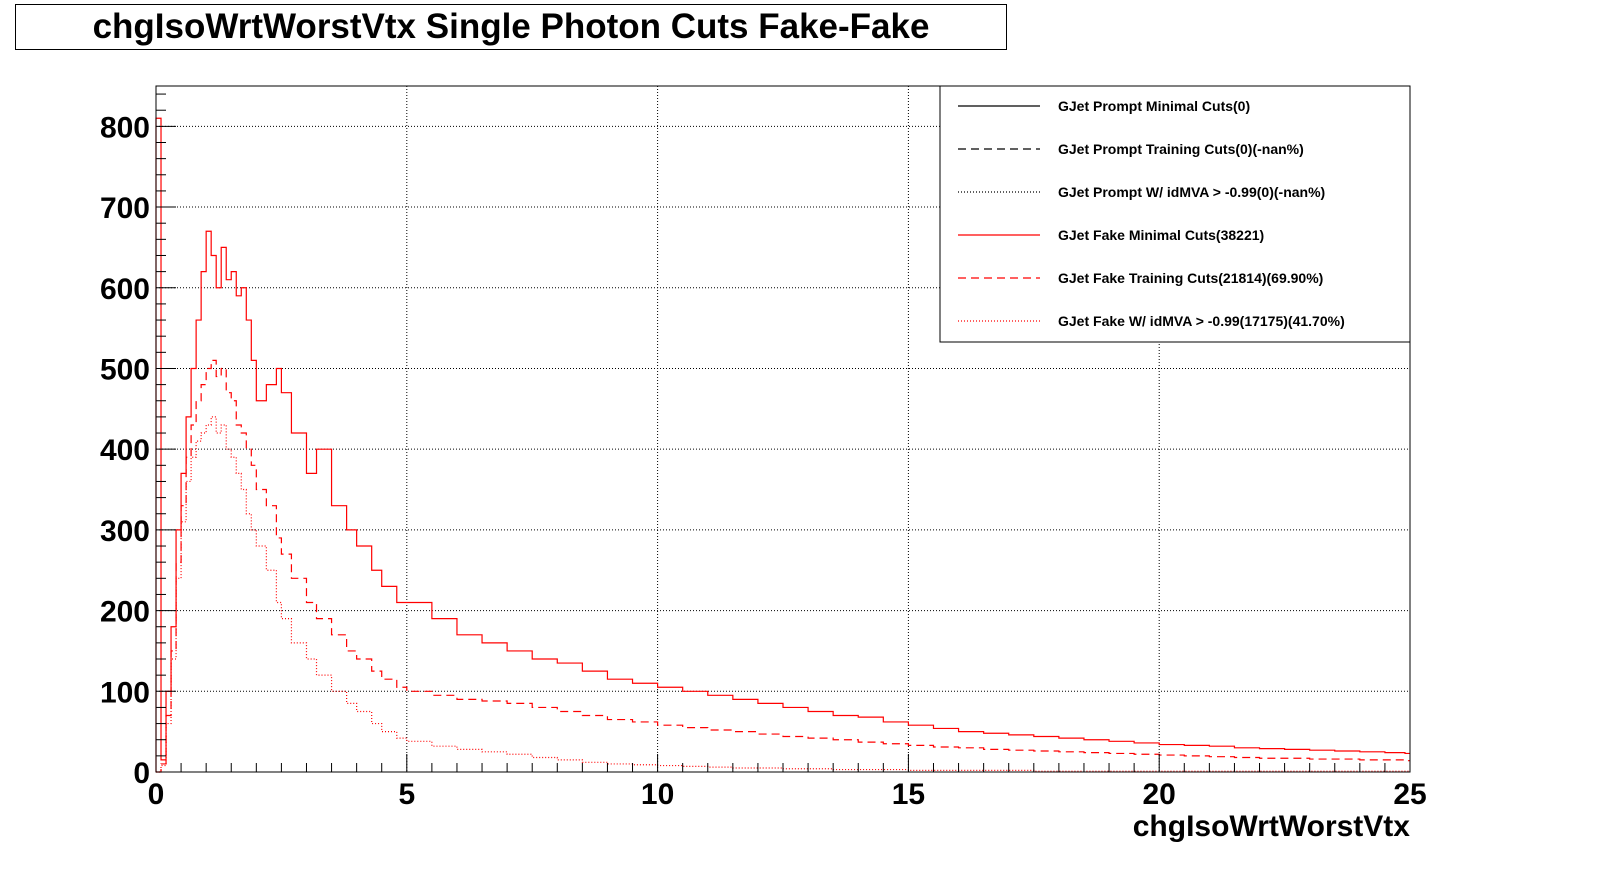 The image size is (1598, 874). I want to click on legend-label-2: GJet Prompt W/ idMVA > -0.99(0)(-nan%), so click(1191, 192).